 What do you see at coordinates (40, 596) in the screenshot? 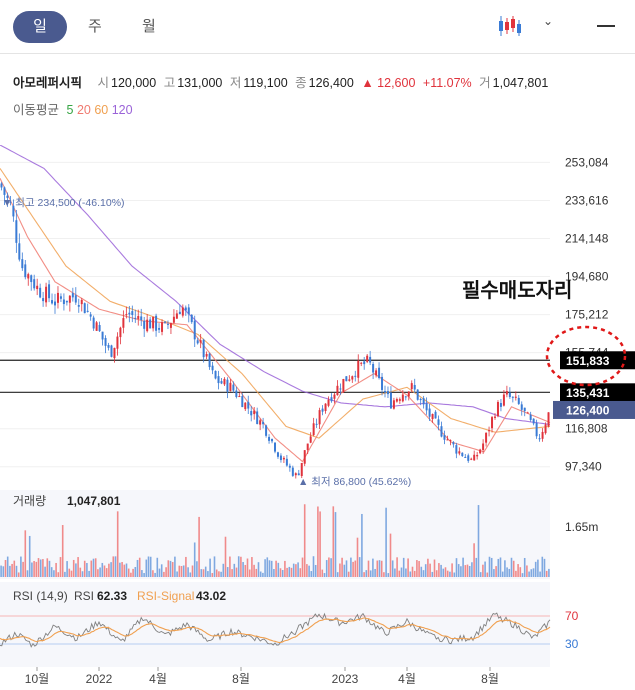
I see `rsi-title: RSI (14,9)` at bounding box center [40, 596].